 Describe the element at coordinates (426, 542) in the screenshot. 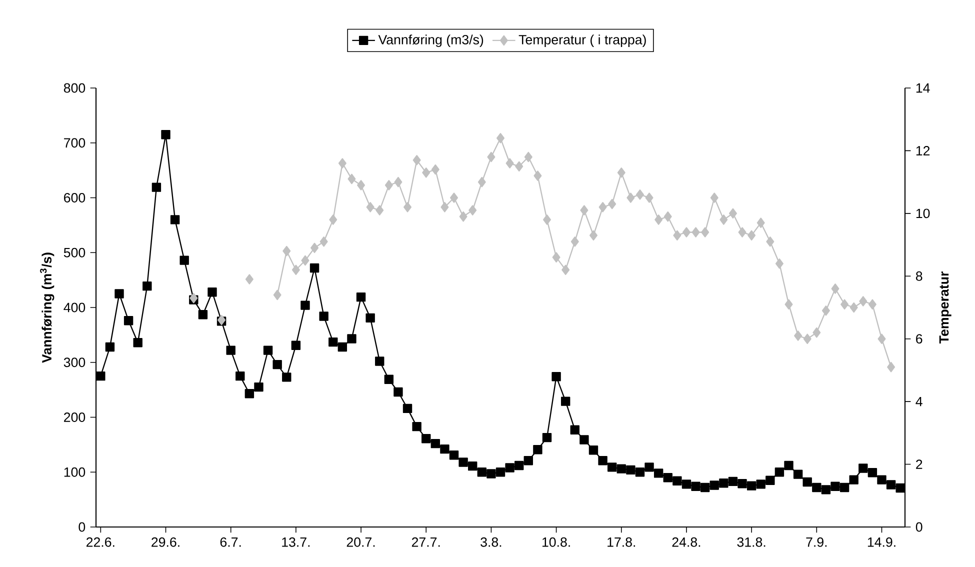

I see `x-tick-label: 27.7.` at that location.